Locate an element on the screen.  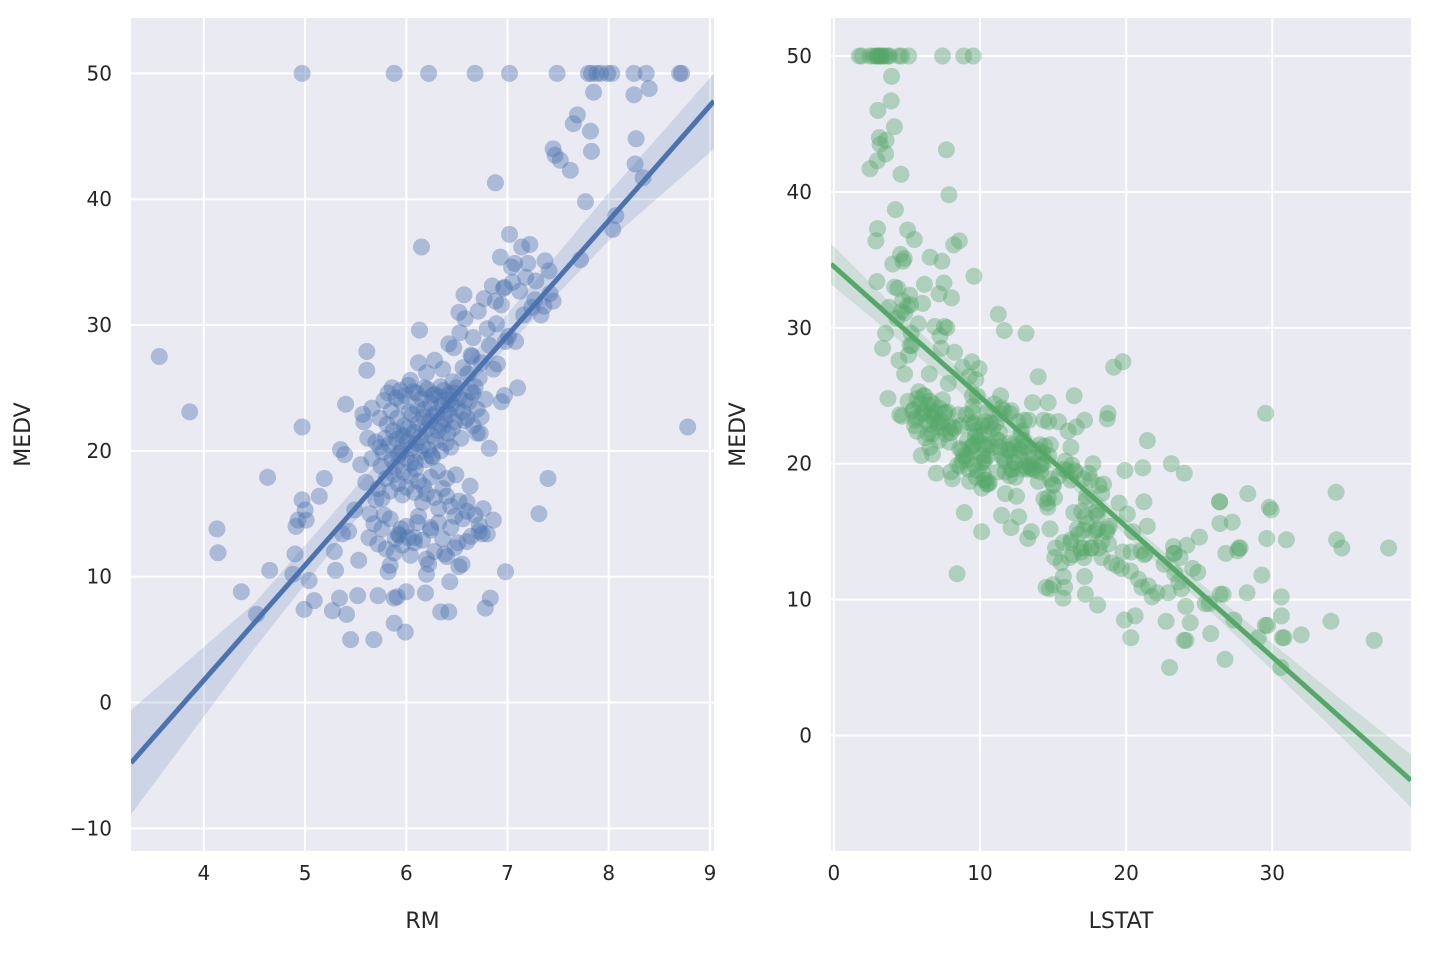
rm-x-tick-label: 4 is located at coordinates (204, 873).